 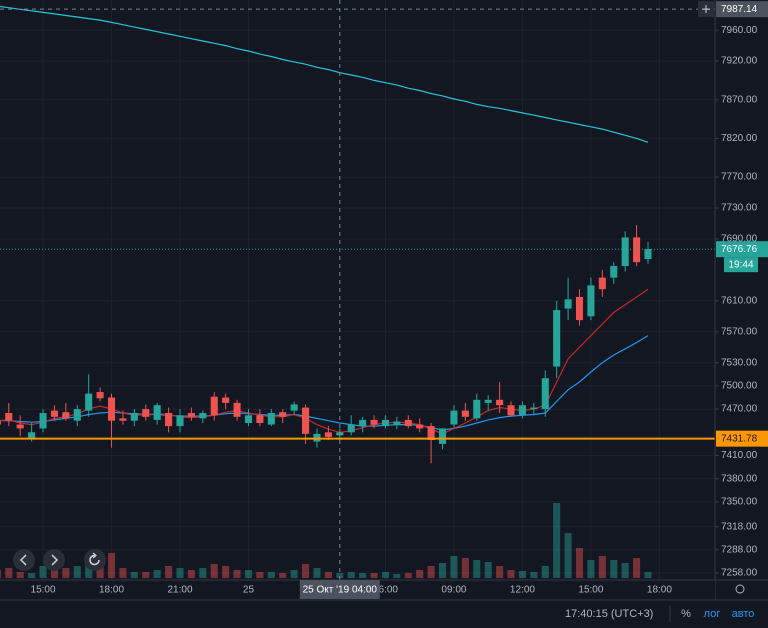 I want to click on y-tick-label: 7690.00, so click(x=739, y=239).